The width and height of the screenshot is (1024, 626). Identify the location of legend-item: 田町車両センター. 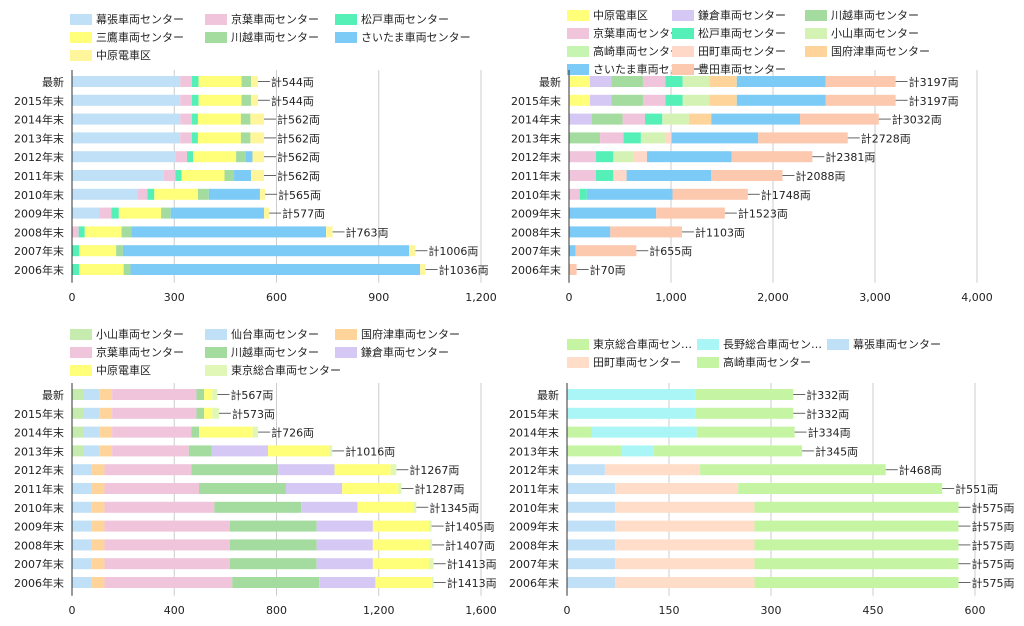
(624, 363).